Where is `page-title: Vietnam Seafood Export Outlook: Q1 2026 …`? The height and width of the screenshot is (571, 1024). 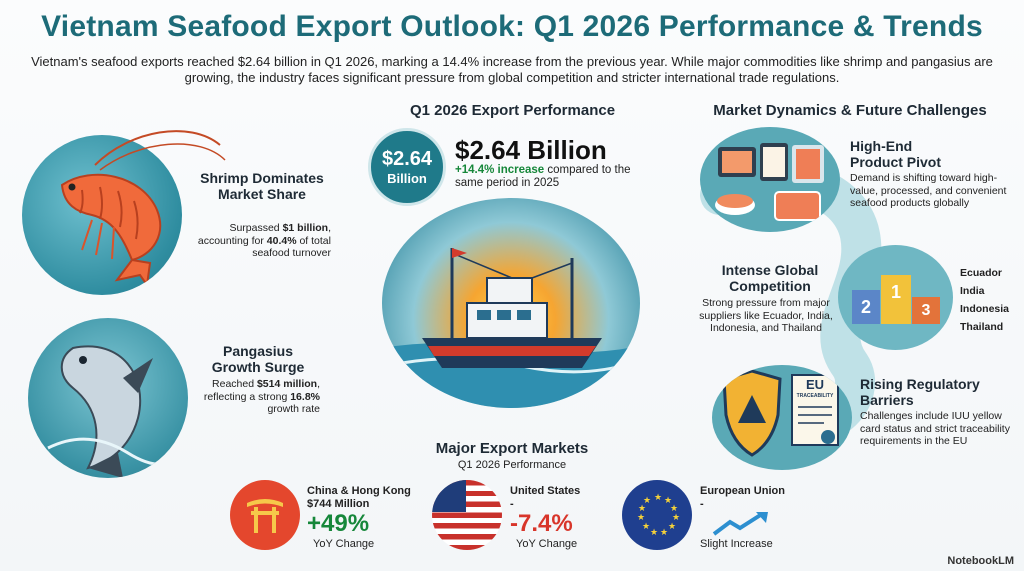
page-title: Vietnam Seafood Export Outlook: Q1 2026 … is located at coordinates (512, 26).